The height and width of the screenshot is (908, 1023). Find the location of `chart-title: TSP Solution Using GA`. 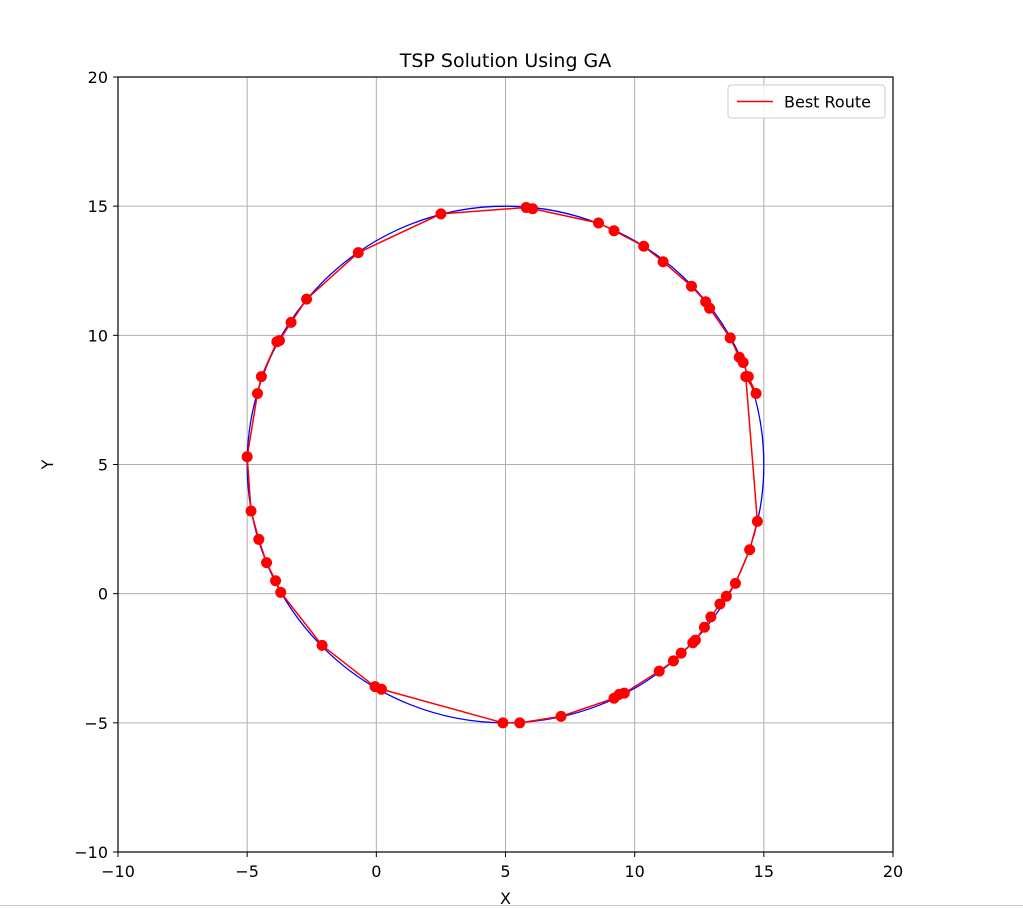

chart-title: TSP Solution Using GA is located at coordinates (505, 61).